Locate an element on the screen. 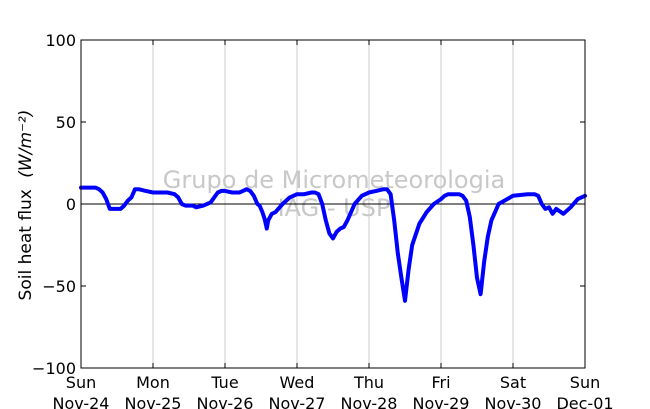  watermark-line-2: IAG - USP is located at coordinates (334, 208).